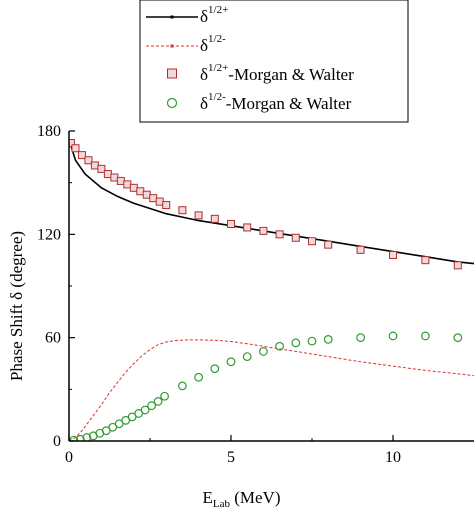 Image resolution: width=474 pixels, height=518 pixels. Describe the element at coordinates (214, 15) in the screenshot. I see `legend-entry-label: δ1/2+` at that location.